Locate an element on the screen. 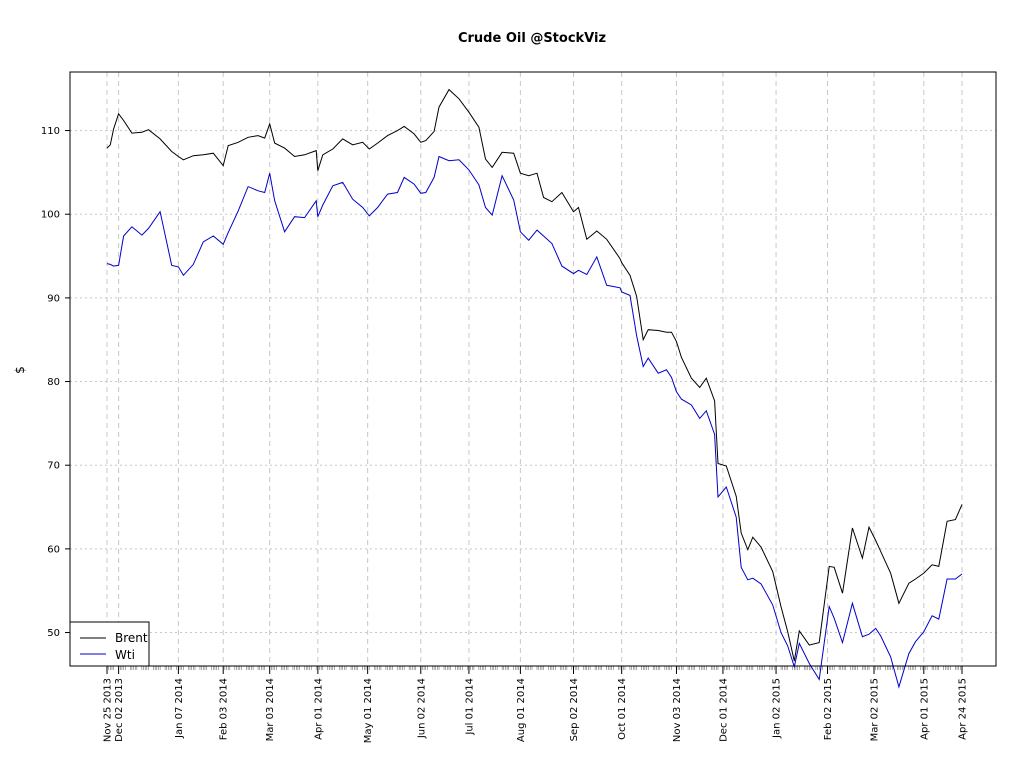  x-tick-label: Jul 01 2014 is located at coordinates (469, 707).